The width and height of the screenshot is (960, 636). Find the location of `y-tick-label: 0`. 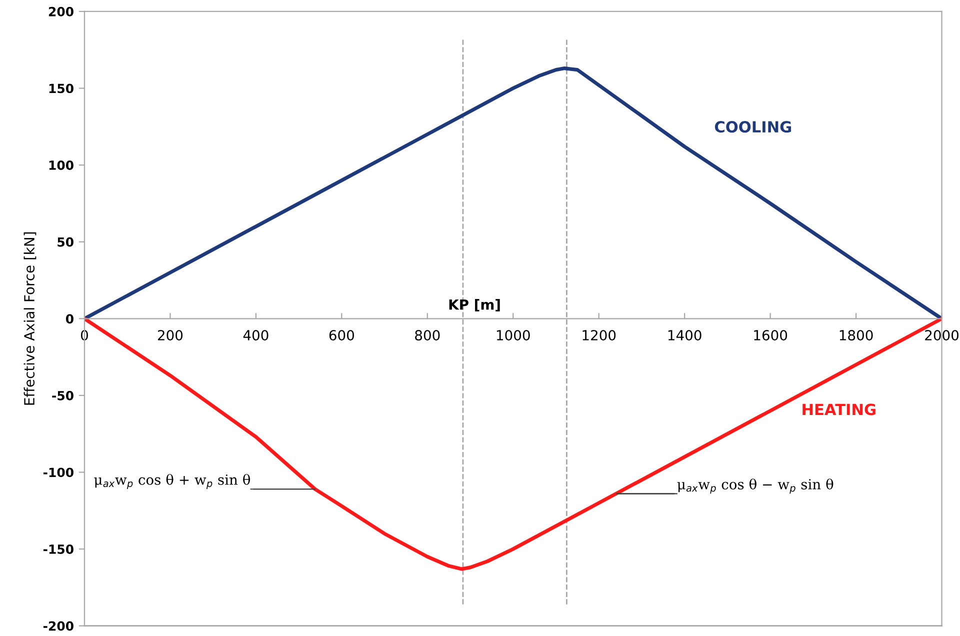

y-tick-label: 0 is located at coordinates (70, 319).